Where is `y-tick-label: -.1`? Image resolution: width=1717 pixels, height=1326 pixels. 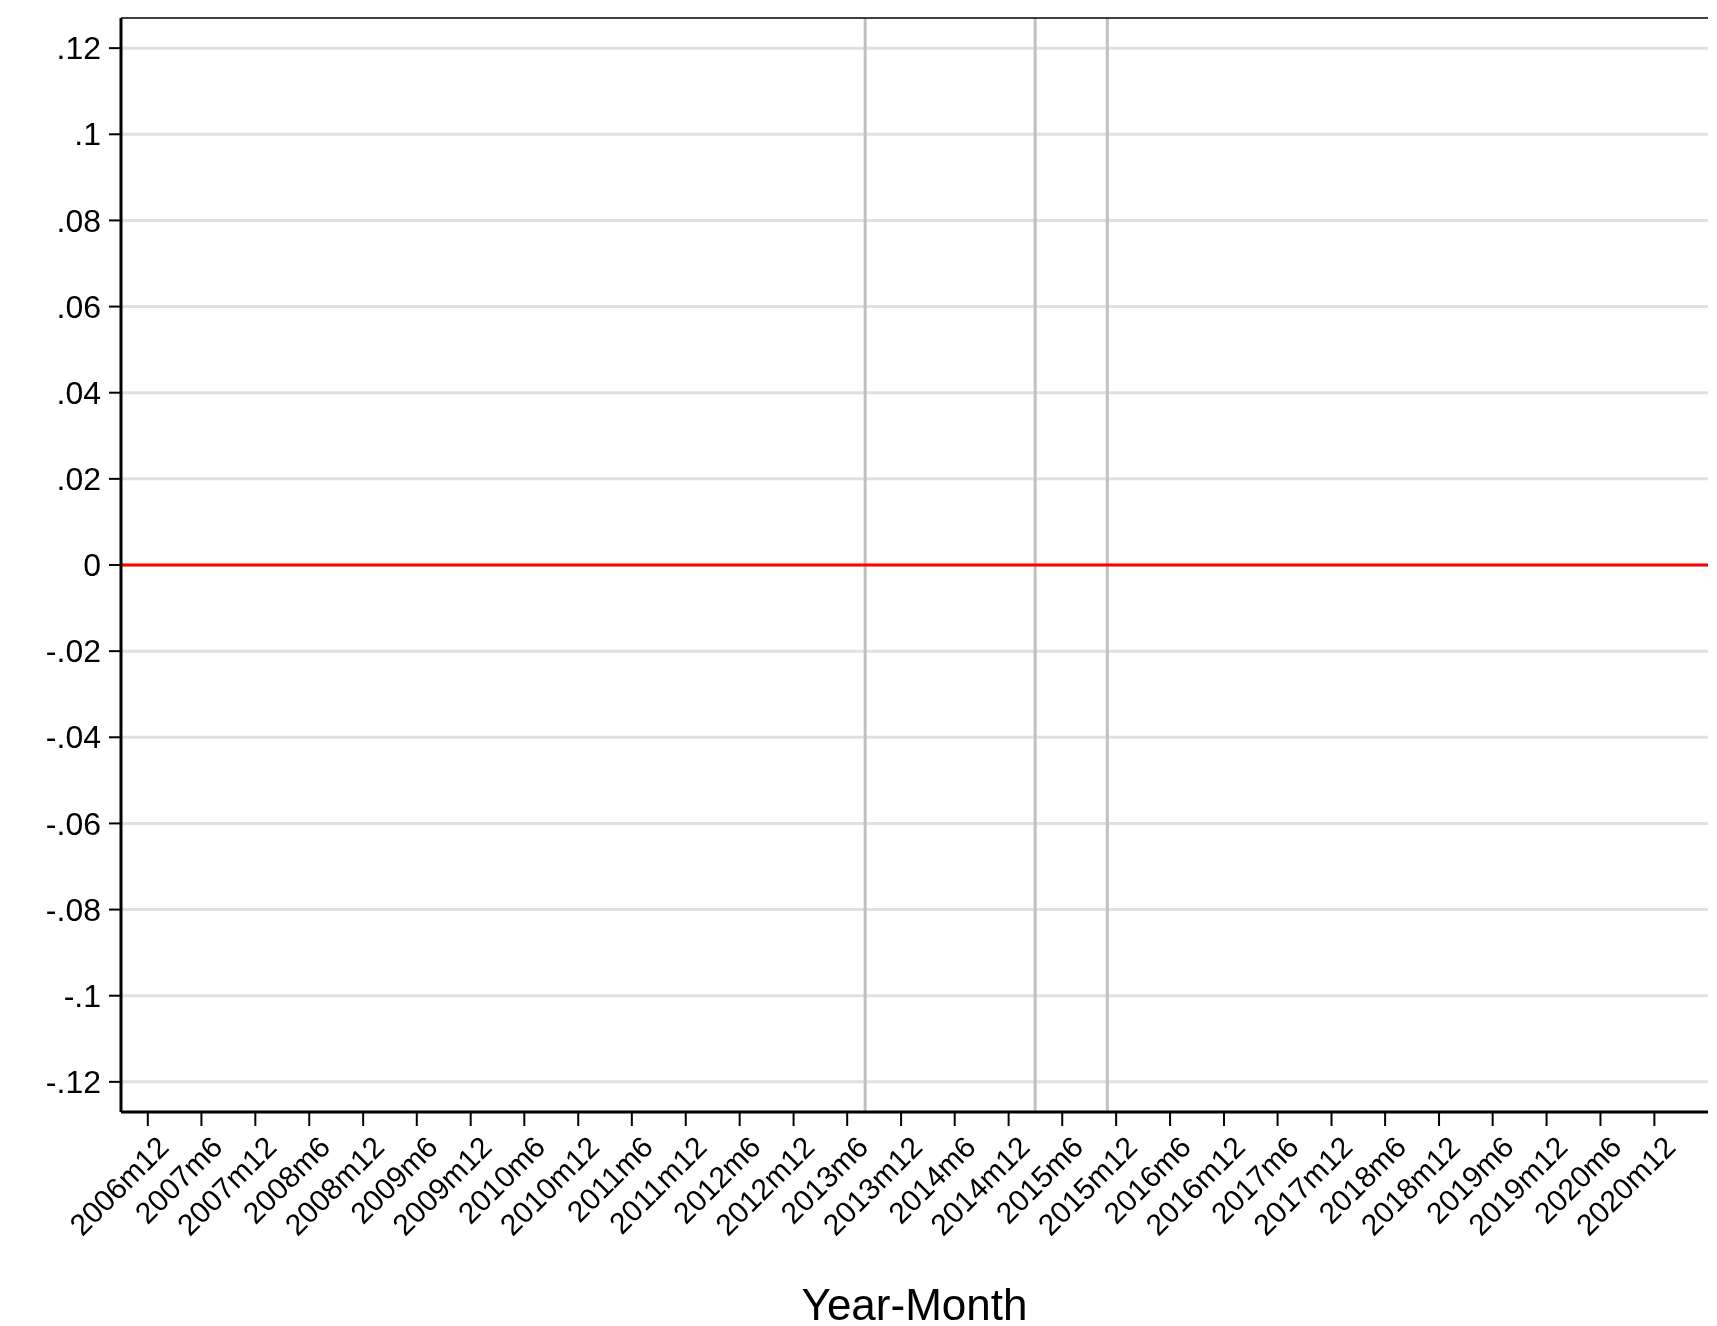
y-tick-label: -.1 is located at coordinates (82, 995).